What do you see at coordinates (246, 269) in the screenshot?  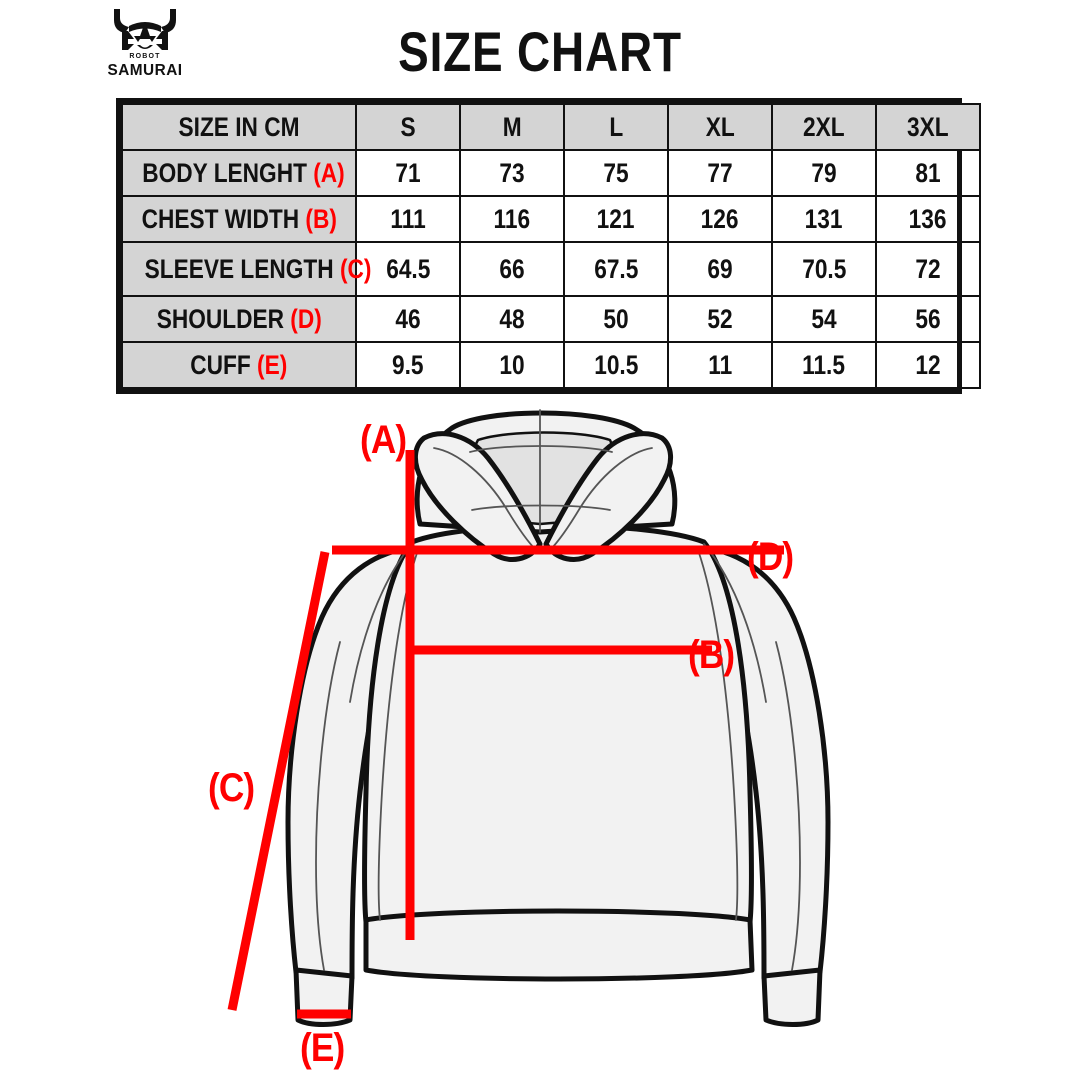 I see `row-label-sleeve-length: SLEEVE LENGTH (C)` at bounding box center [246, 269].